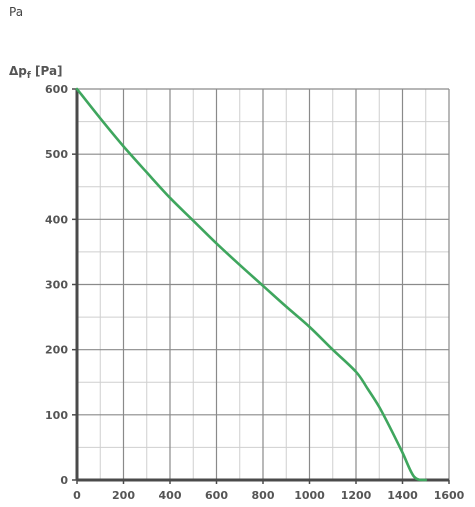 The width and height of the screenshot is (475, 507). I want to click on y-tick-label: 100, so click(56, 415).